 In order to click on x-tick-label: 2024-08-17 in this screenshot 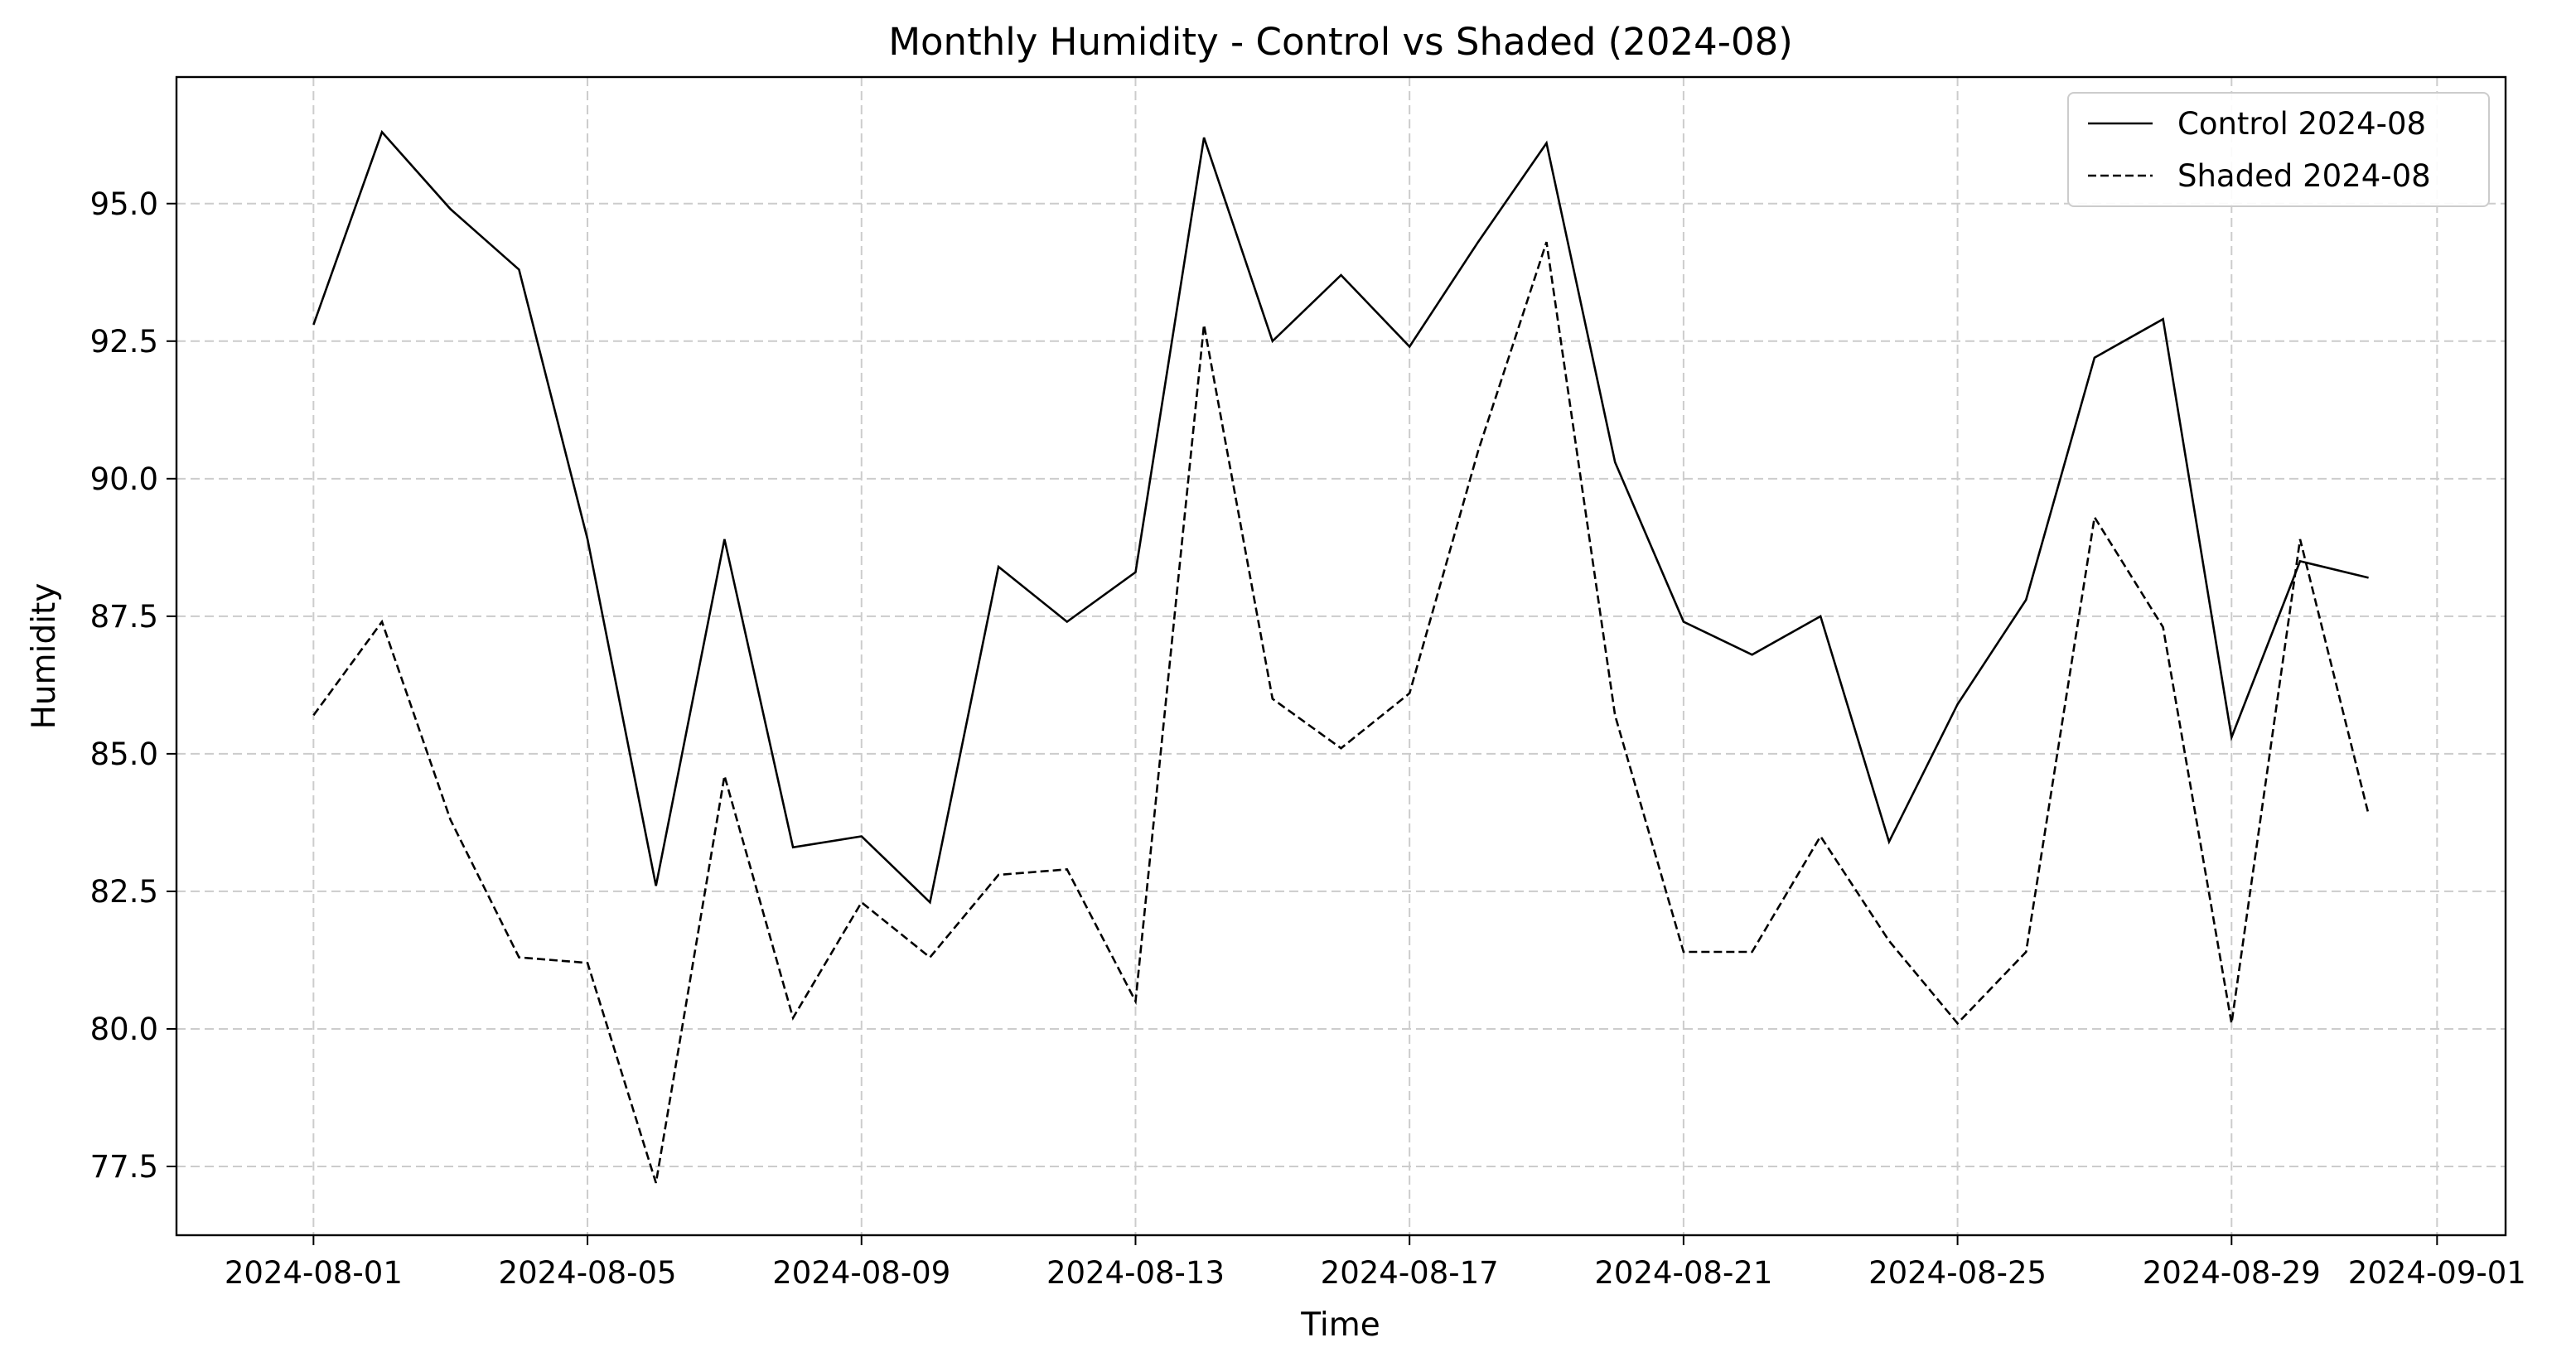, I will do `click(1410, 1273)`.